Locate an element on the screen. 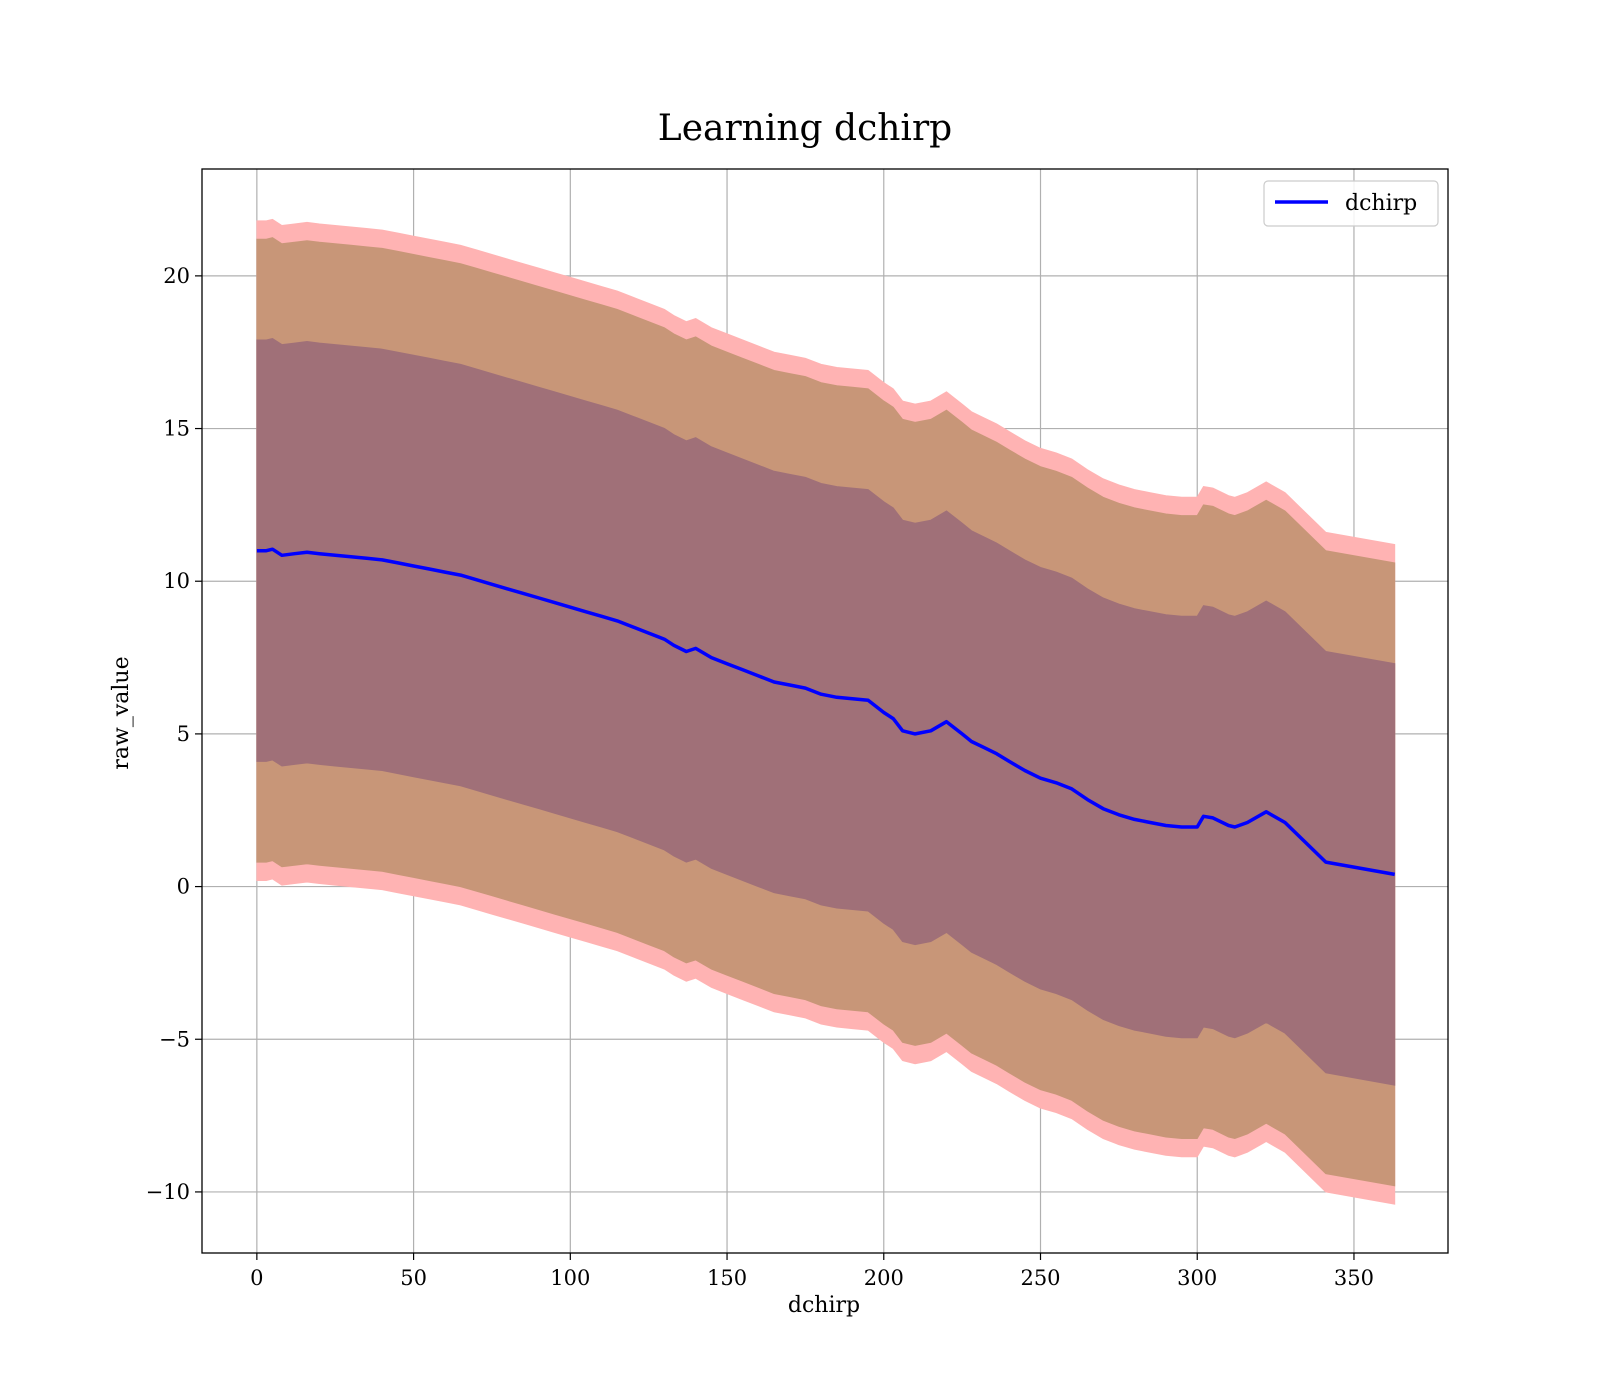 Image resolution: width=1600 pixels, height=1400 pixels. x-tick-label: 350 is located at coordinates (1354, 1278).